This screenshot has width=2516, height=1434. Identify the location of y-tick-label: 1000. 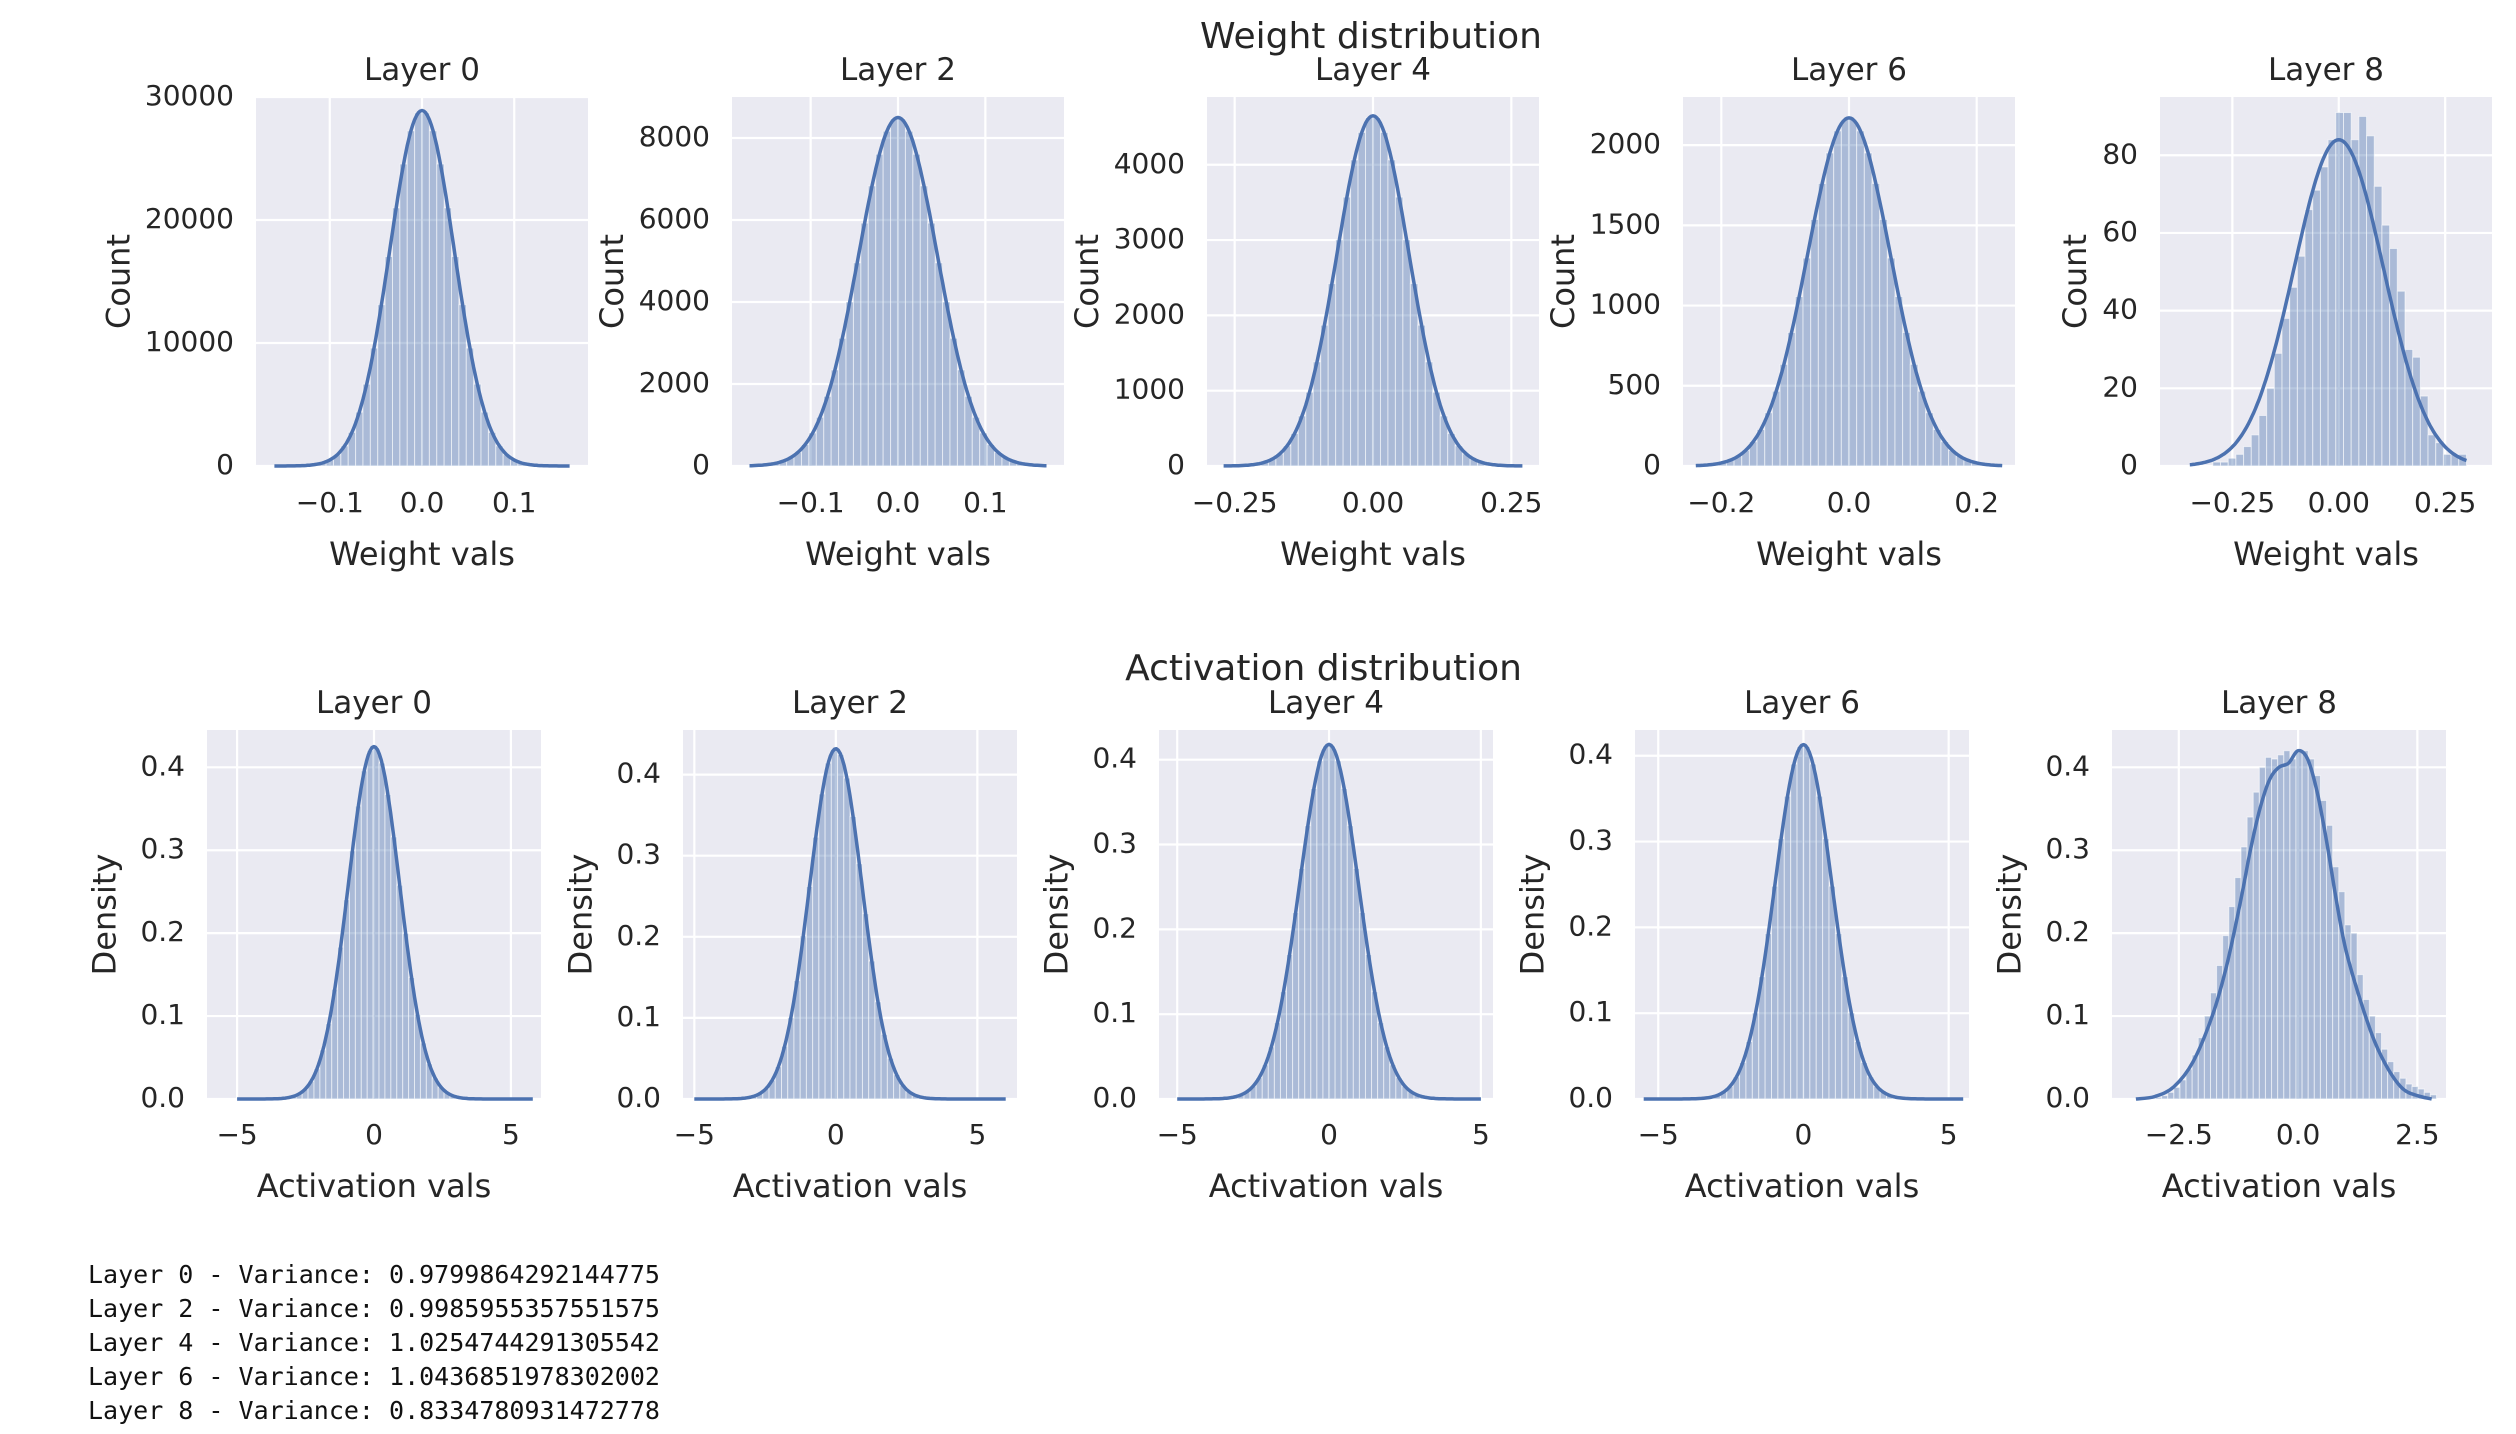
(1149, 389).